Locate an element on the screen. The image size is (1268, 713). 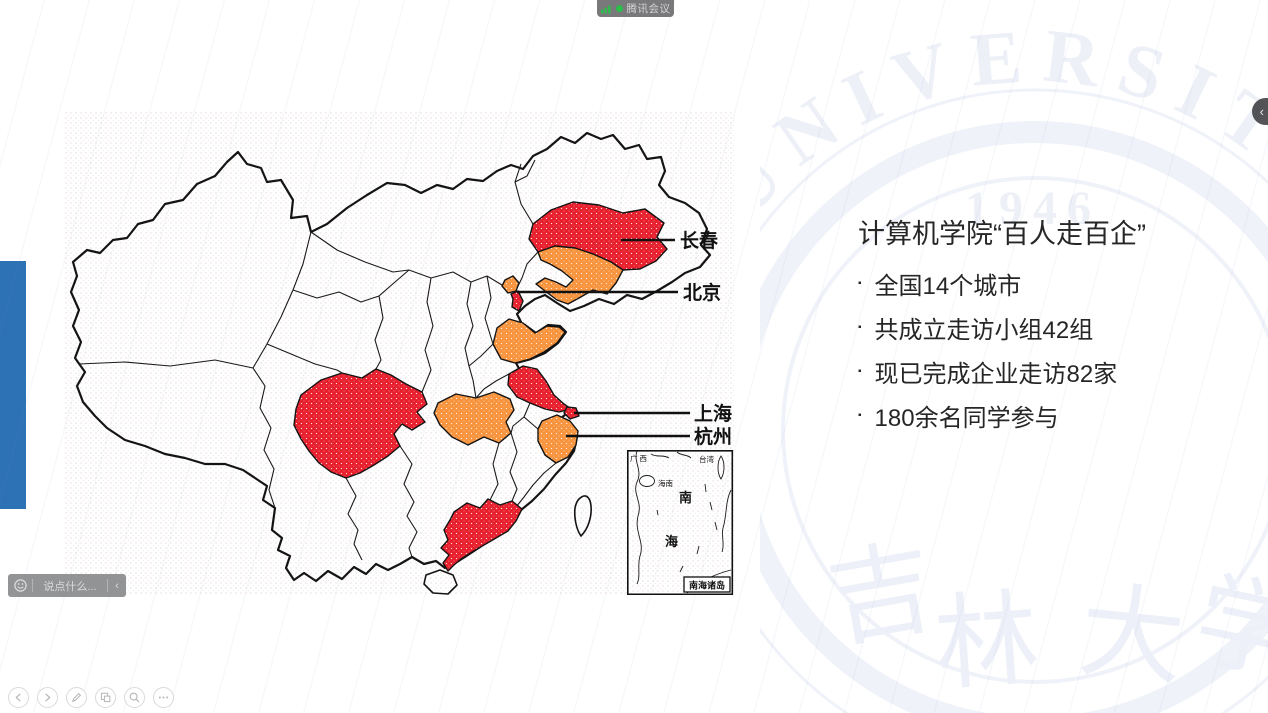
bullet-text: 180余名同学参与 is located at coordinates (966, 418).